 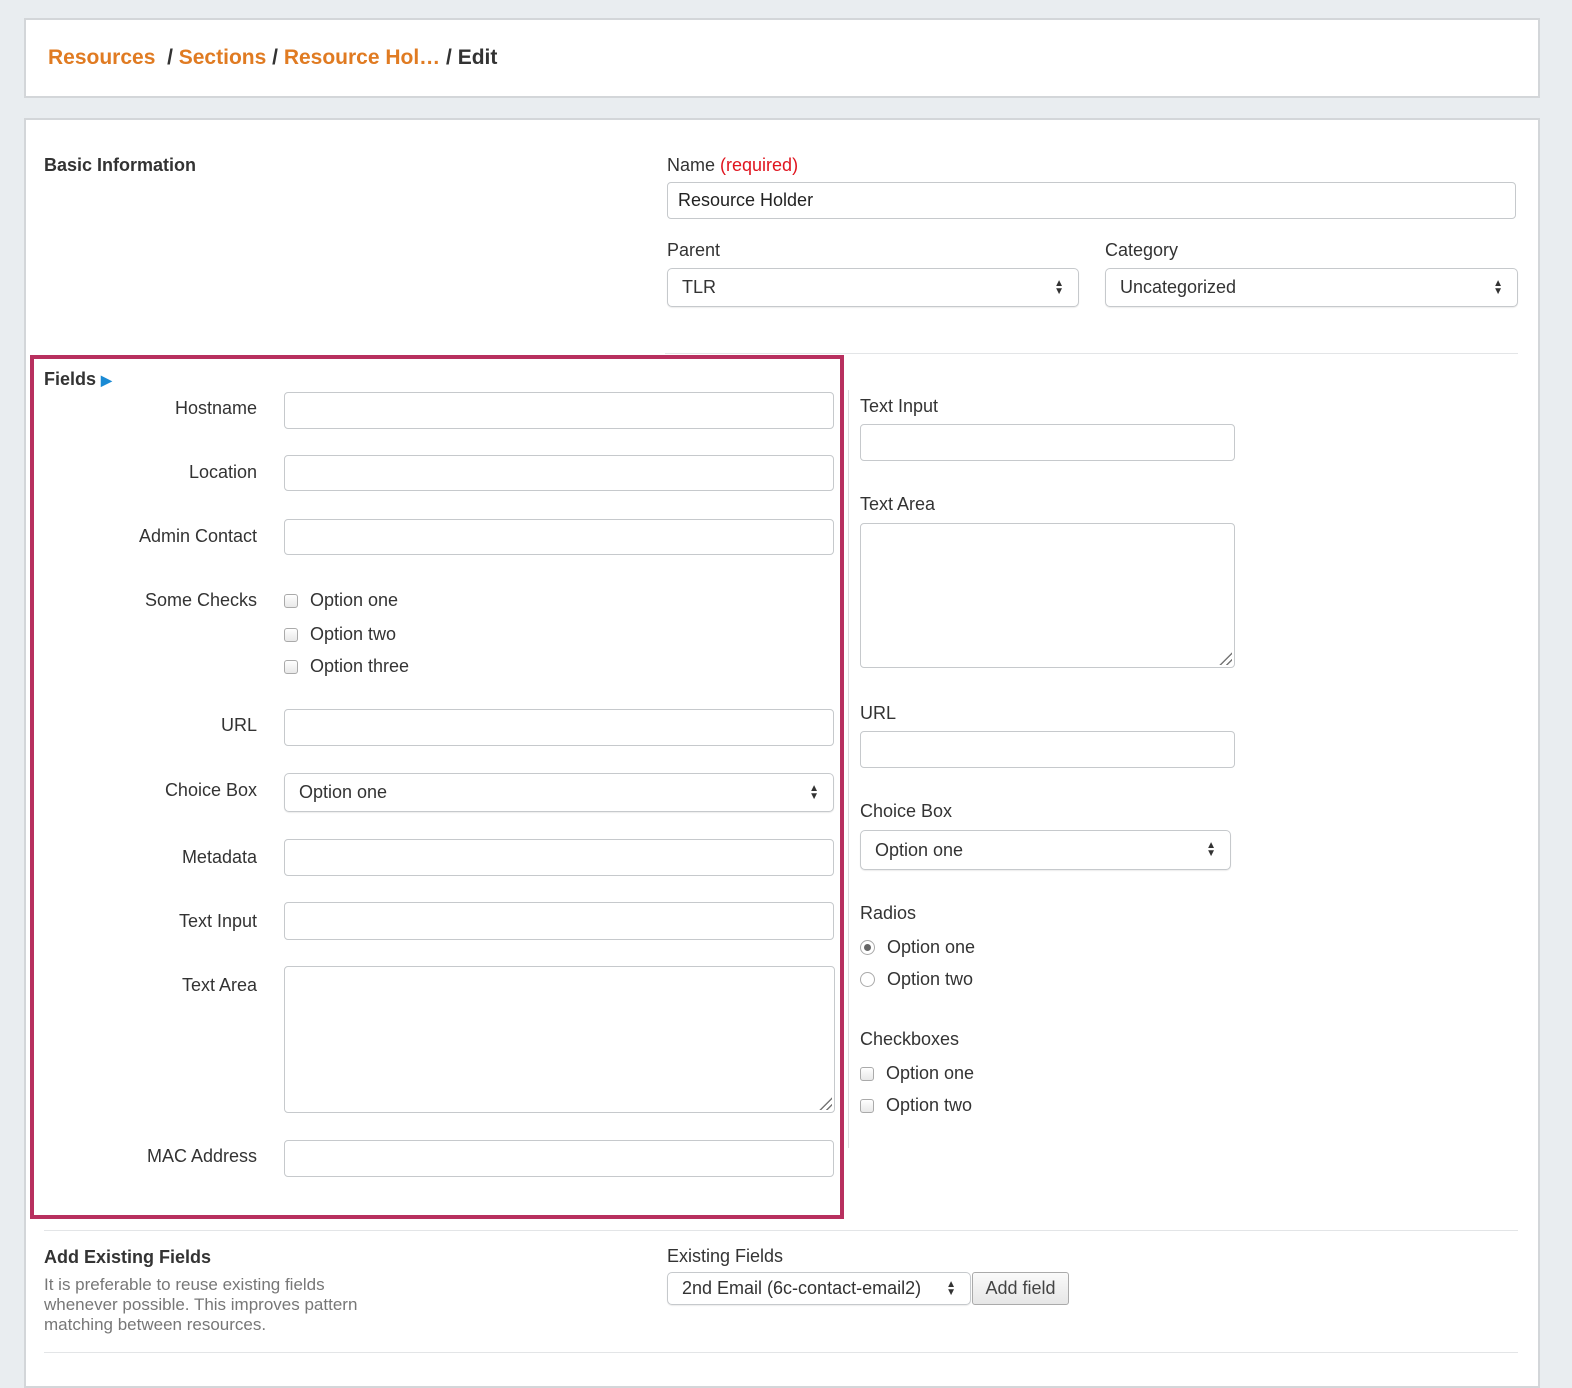 What do you see at coordinates (215, 408) in the screenshot?
I see `hostname-label: Hostname` at bounding box center [215, 408].